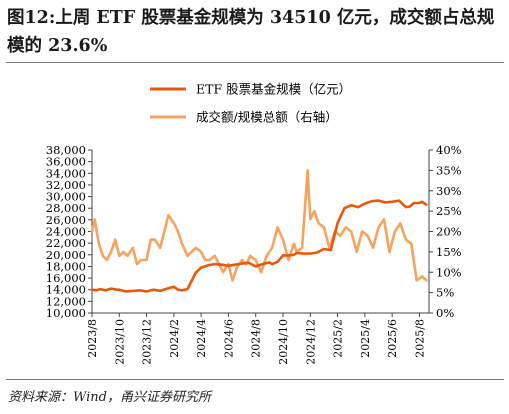  I want to click on source-note: 资料来源：Wind，甬兴证券研究所, so click(109, 397).